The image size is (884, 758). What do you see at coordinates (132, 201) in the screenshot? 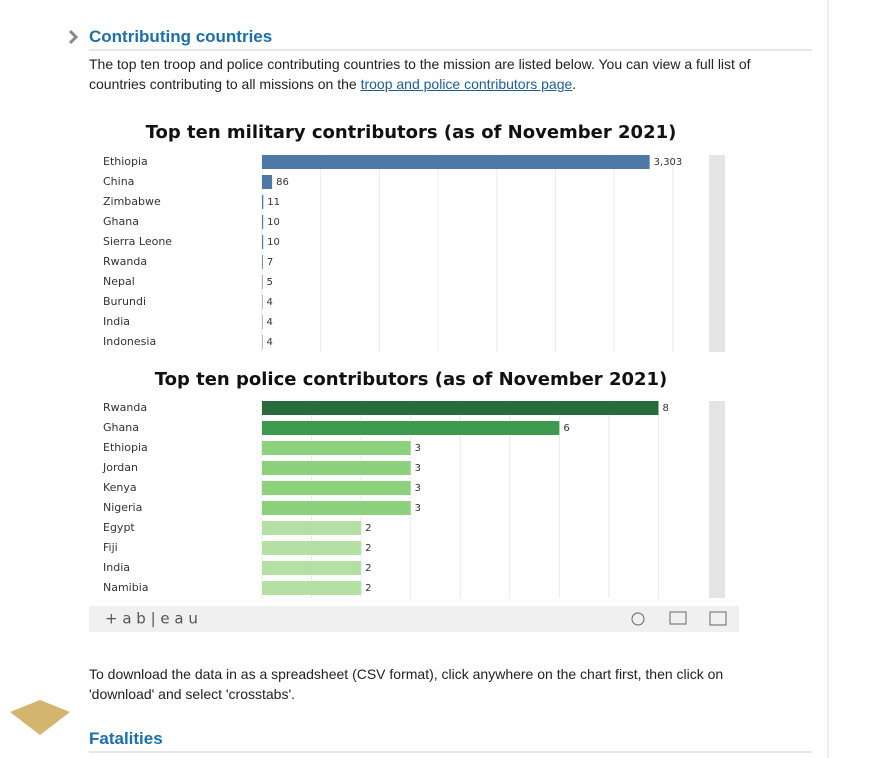
I see `y-tick-label: Zimbabwe` at bounding box center [132, 201].